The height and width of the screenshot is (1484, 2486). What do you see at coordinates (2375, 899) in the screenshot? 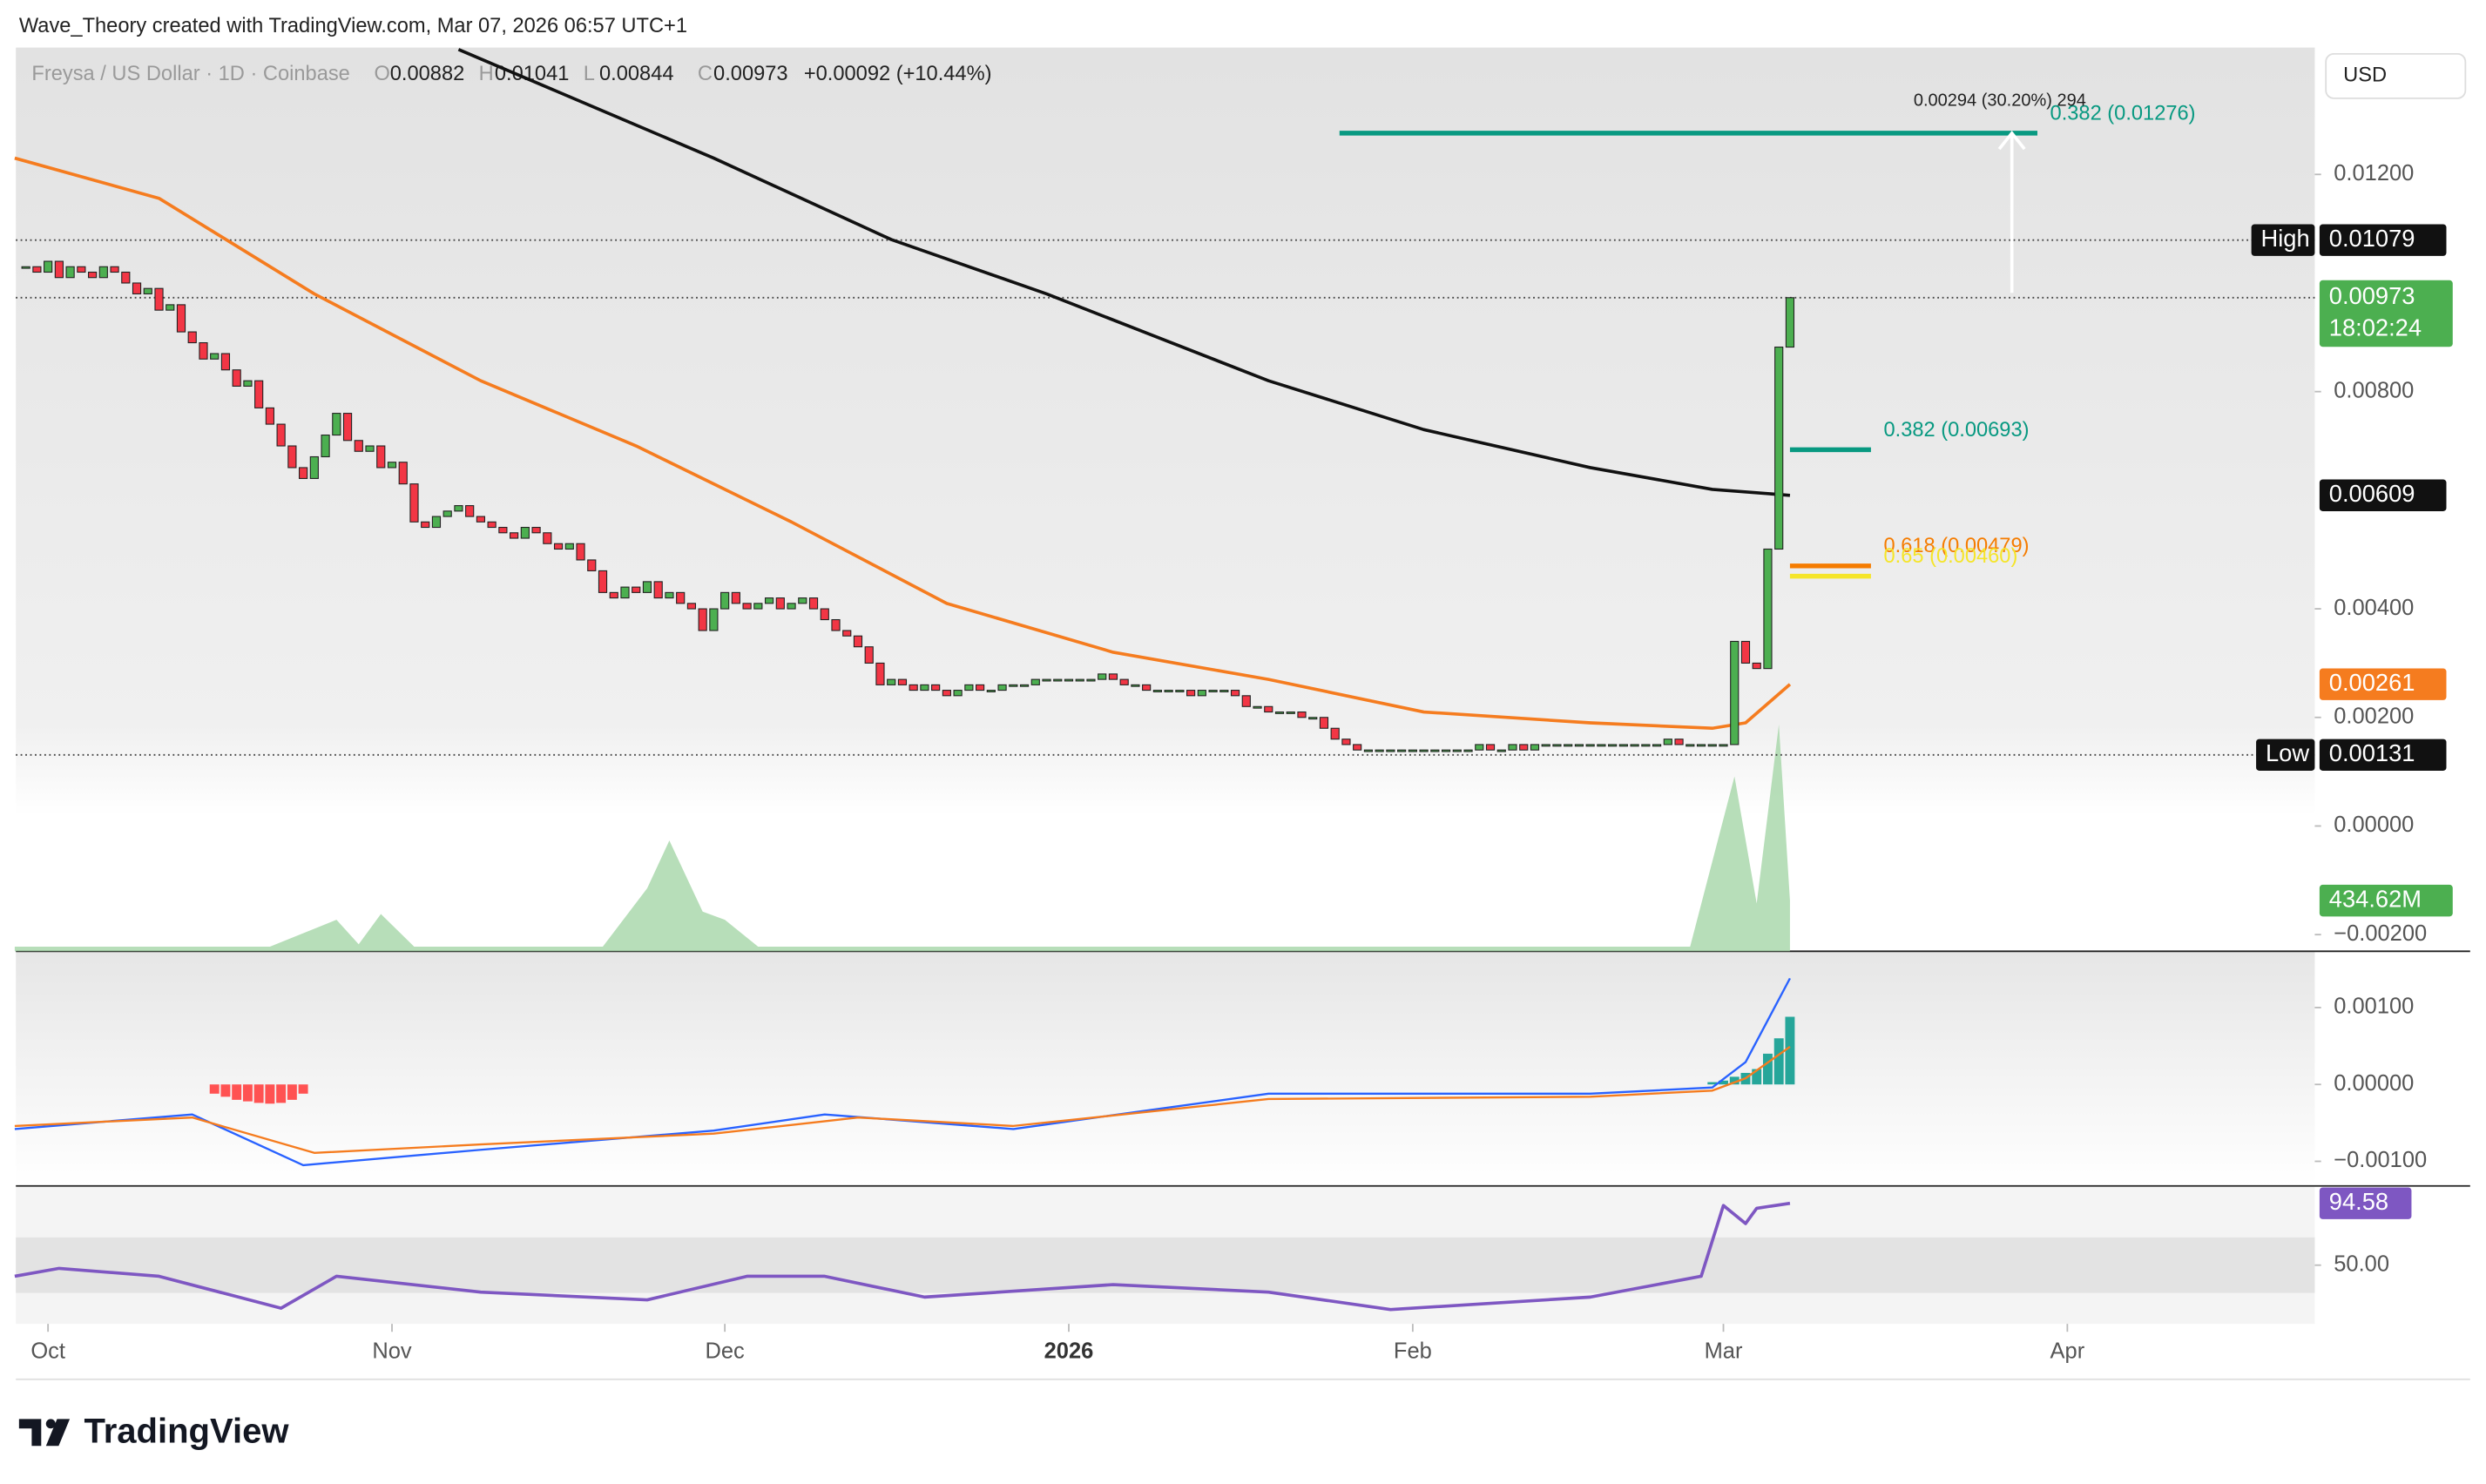
I see `volume-value: 434.62M` at bounding box center [2375, 899].